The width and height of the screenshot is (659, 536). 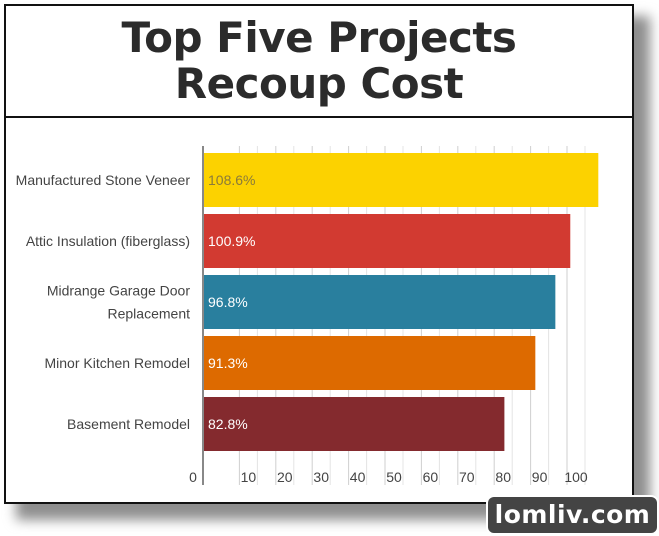 I want to click on x-tick-label-8: 80, so click(x=503, y=477).